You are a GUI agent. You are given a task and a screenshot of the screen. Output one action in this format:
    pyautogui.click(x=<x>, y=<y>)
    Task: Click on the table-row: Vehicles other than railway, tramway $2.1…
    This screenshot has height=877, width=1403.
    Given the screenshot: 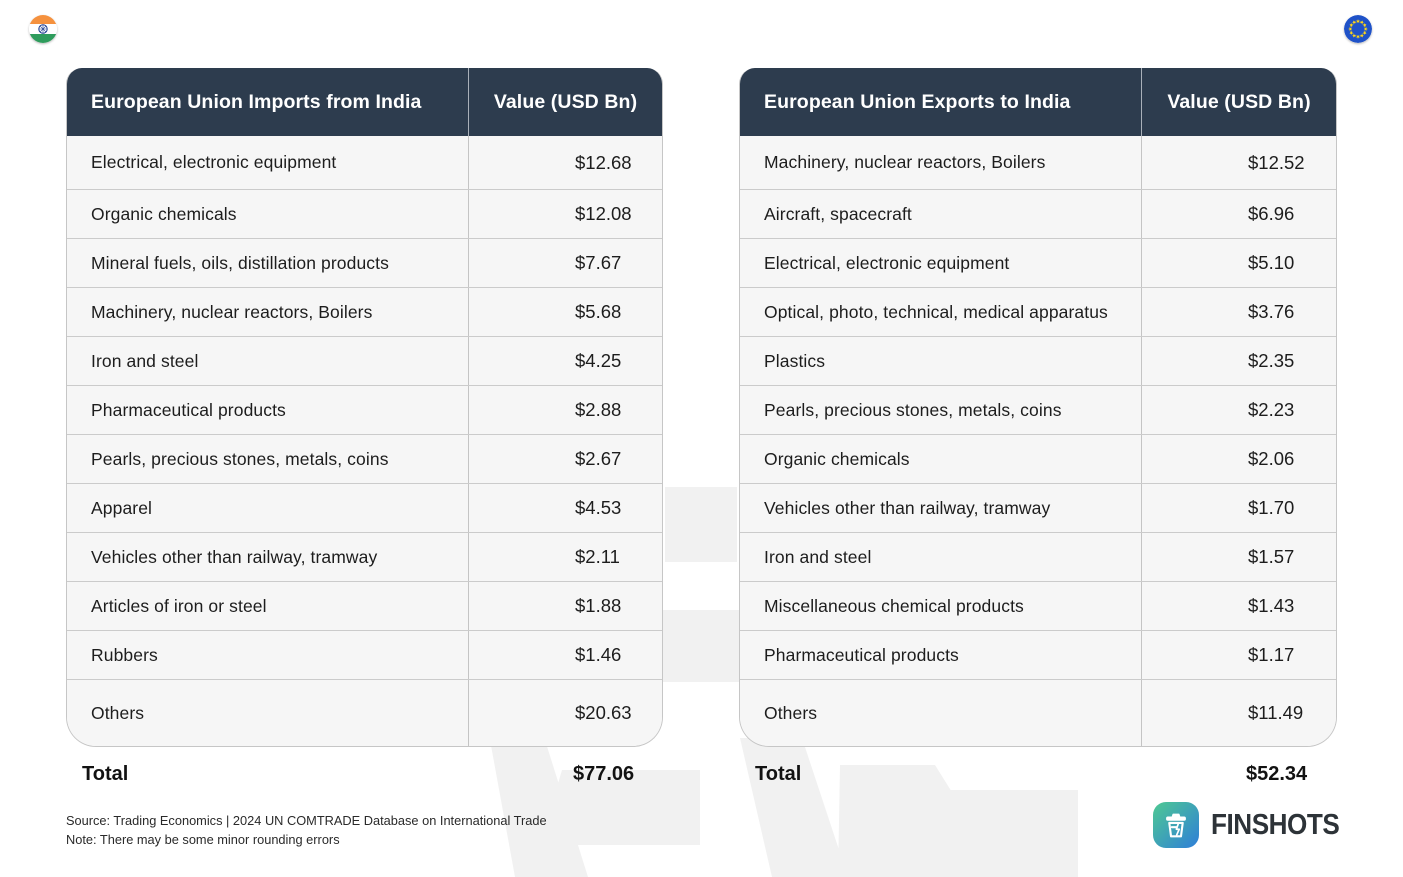 What is the action you would take?
    pyautogui.click(x=364, y=556)
    